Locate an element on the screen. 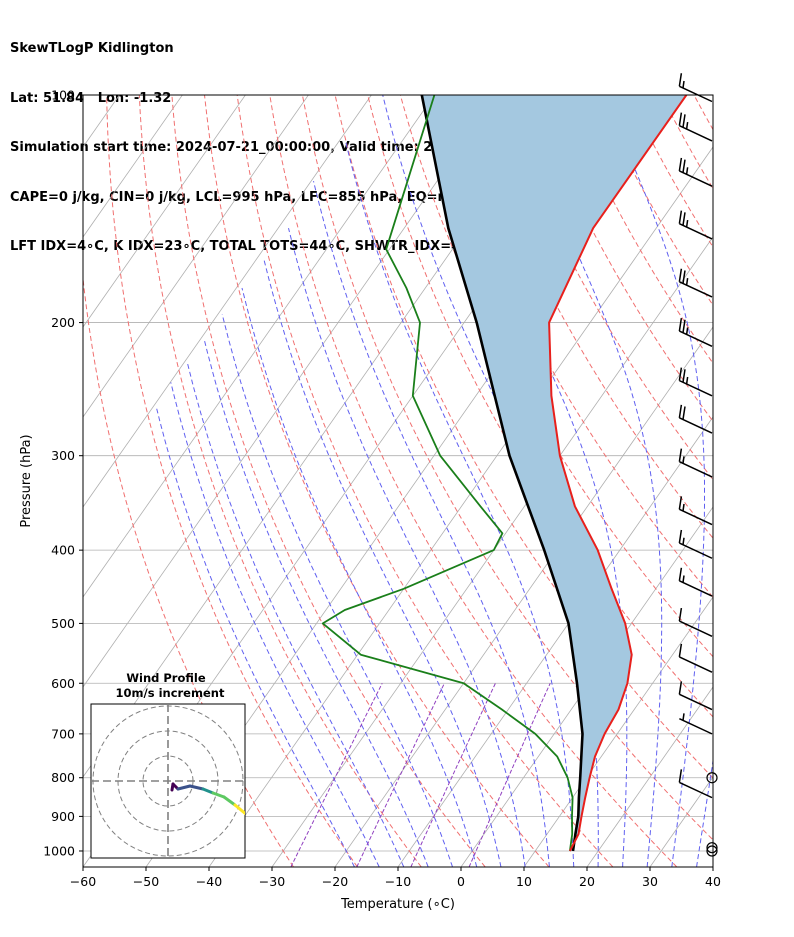  moist-adiabat is located at coordinates (704, 812).